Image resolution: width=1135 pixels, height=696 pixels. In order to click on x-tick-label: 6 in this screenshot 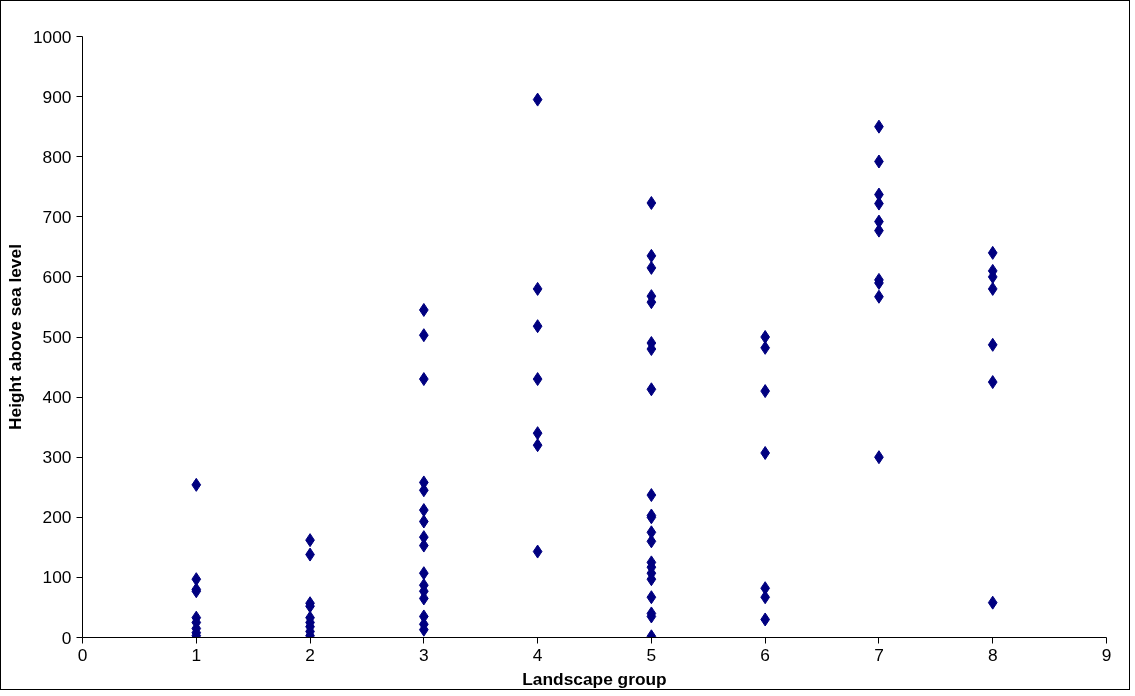, I will do `click(765, 654)`.